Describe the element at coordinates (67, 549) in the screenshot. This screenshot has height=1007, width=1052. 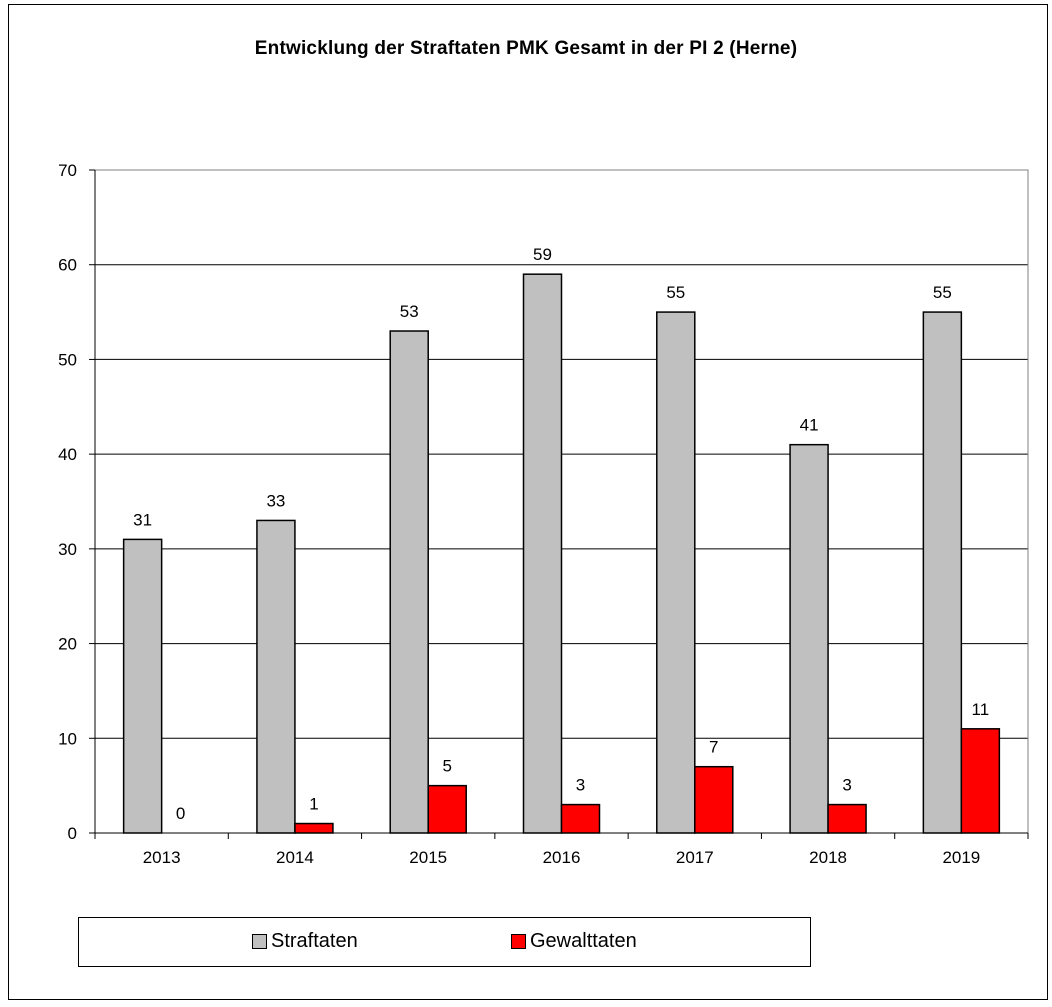
I see `y-tick-label: 30` at that location.